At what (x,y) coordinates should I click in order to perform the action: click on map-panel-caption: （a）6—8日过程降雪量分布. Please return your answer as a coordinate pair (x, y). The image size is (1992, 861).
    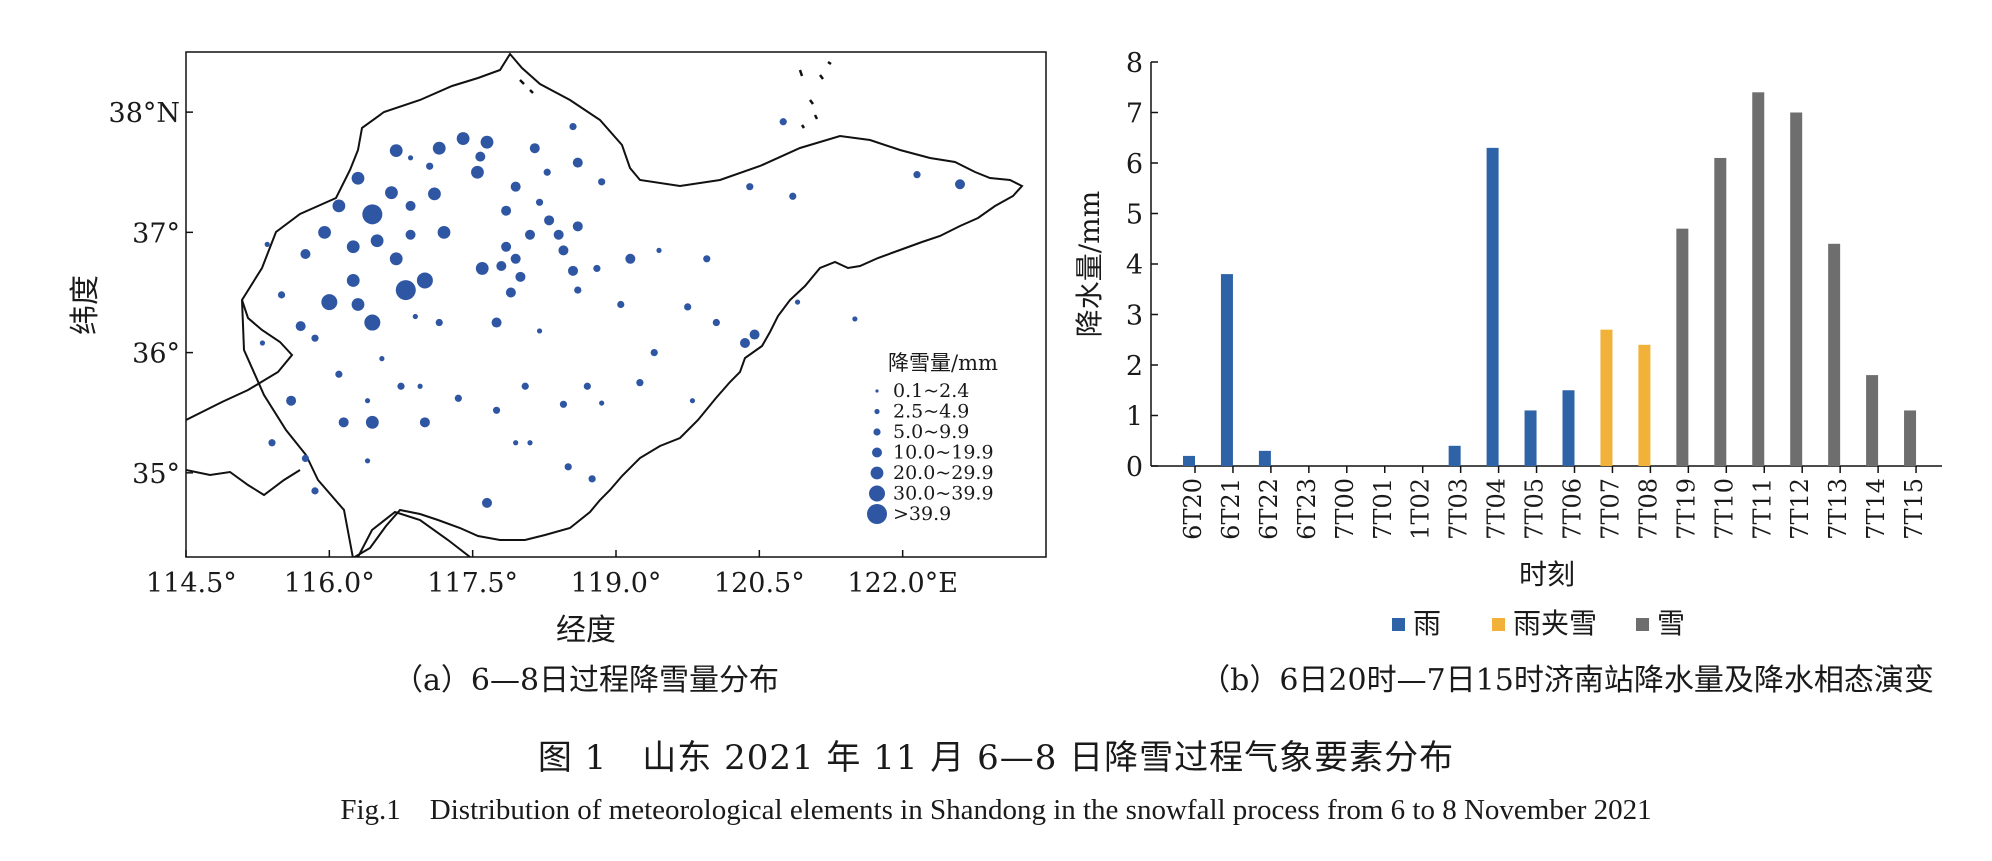
    Looking at the image, I should click on (586, 680).